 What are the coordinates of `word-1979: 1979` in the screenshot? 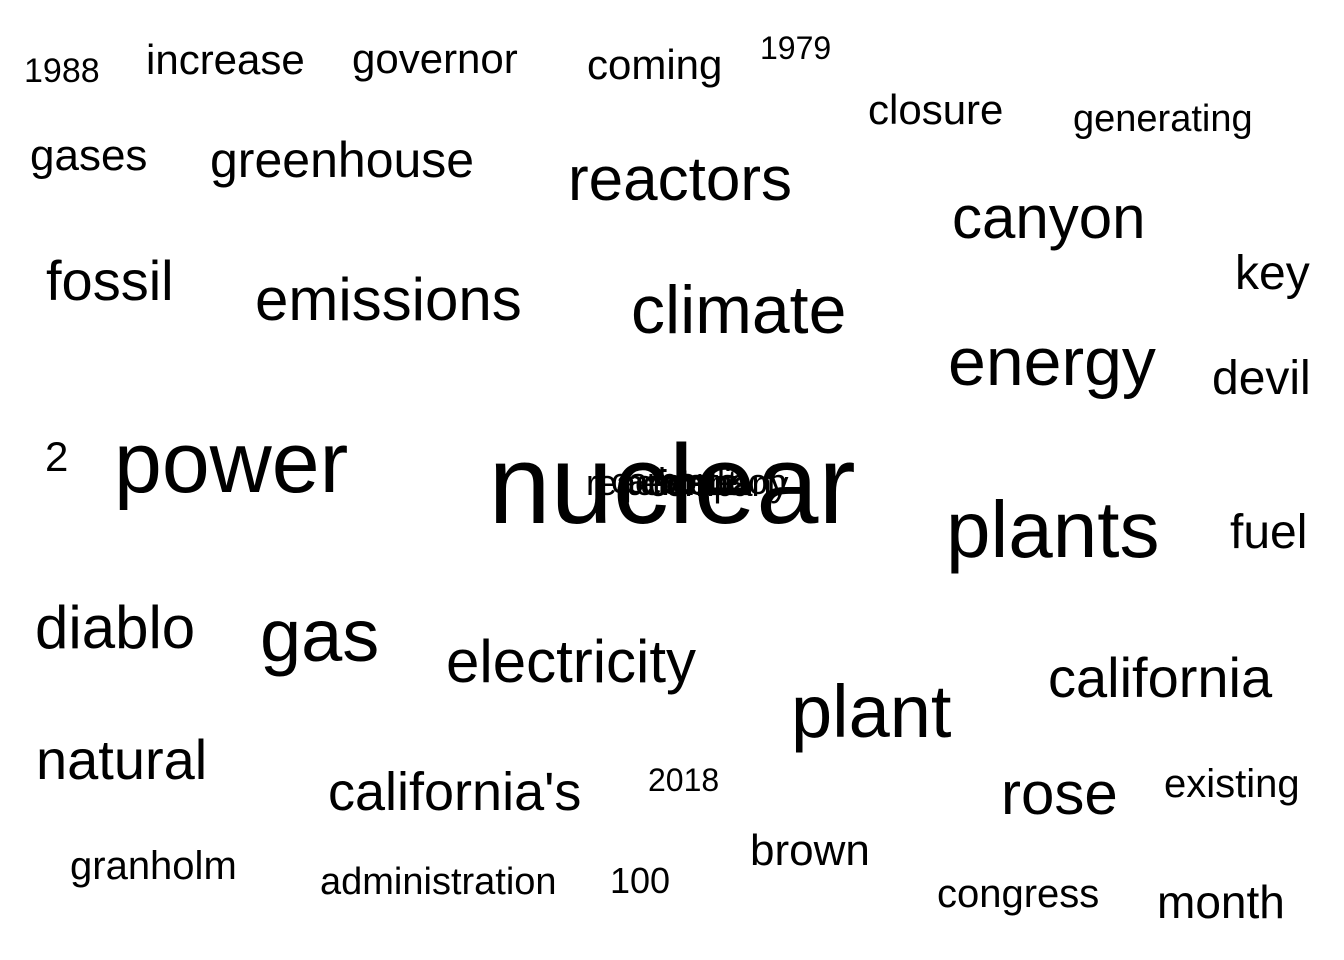 It's located at (796, 48).